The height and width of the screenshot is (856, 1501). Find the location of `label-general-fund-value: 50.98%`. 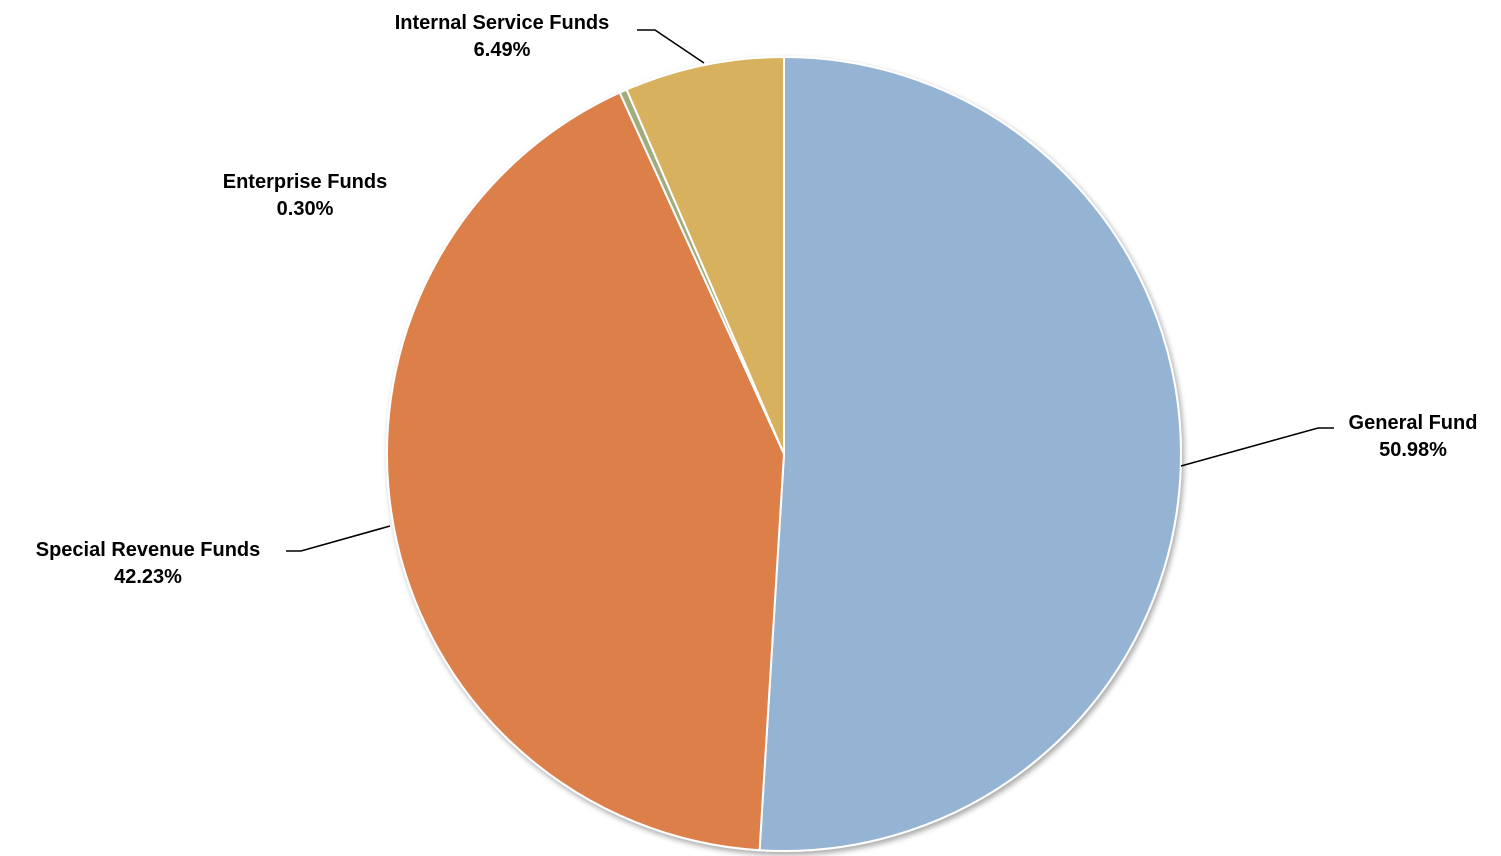

label-general-fund-value: 50.98% is located at coordinates (1413, 450).